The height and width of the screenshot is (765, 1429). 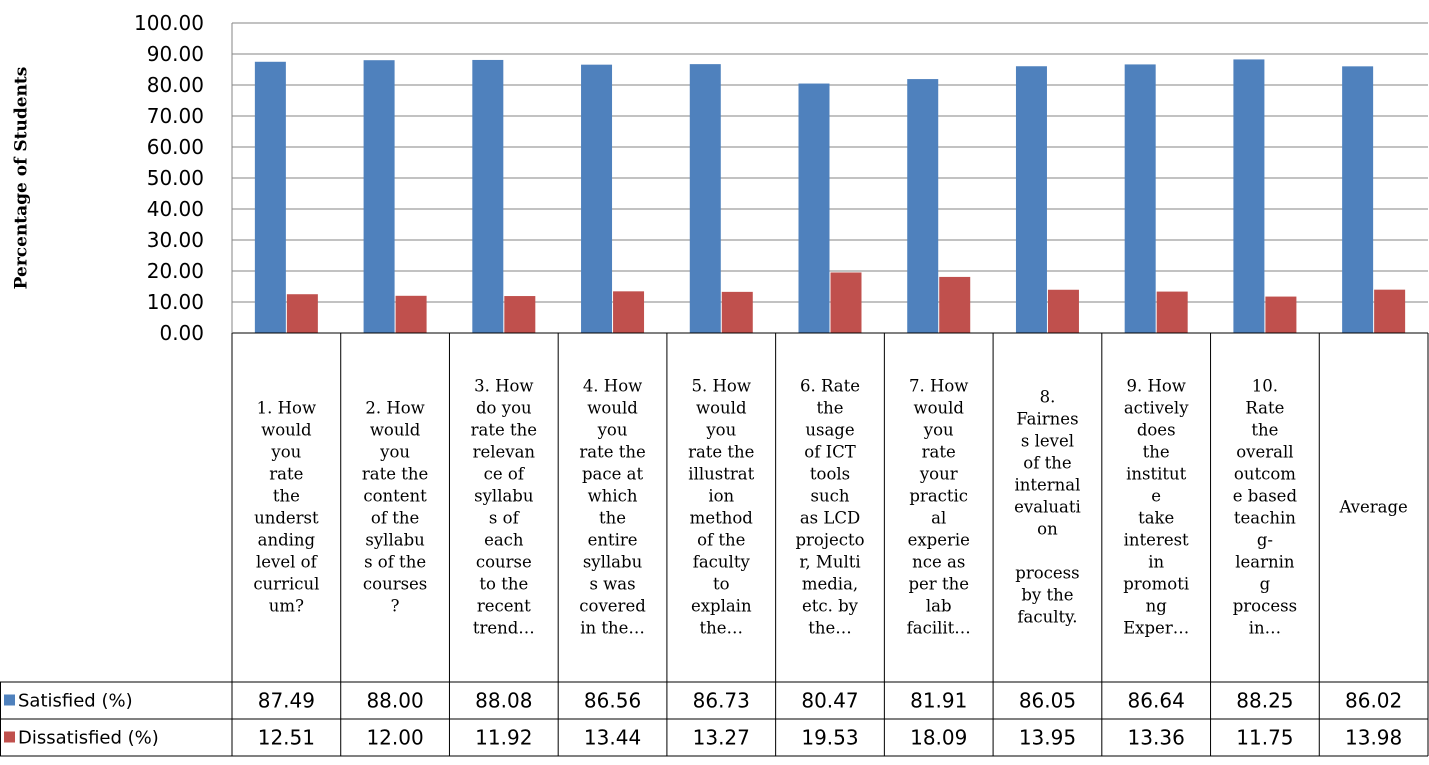 What do you see at coordinates (612, 701) in the screenshot?
I see `data-label: 86.56` at bounding box center [612, 701].